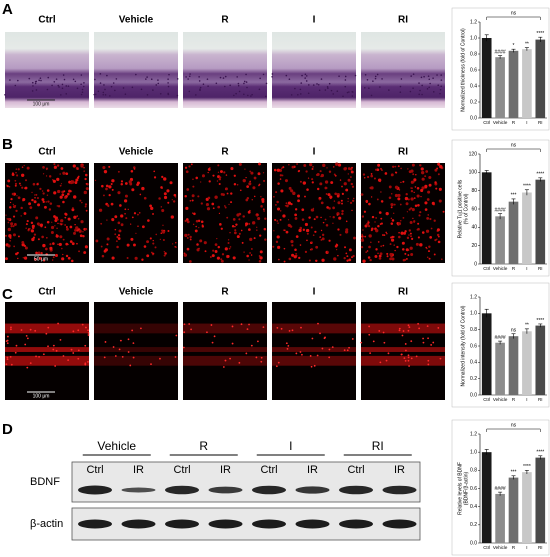  I want to click on image-label: RI, so click(403, 292).